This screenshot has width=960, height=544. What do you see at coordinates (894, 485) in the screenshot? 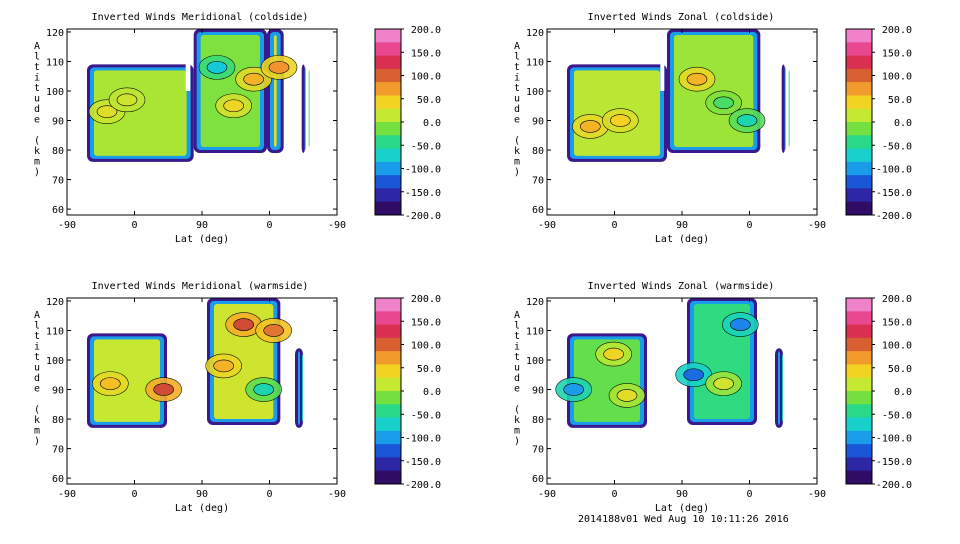
I see `colorbar-tick-label: -200.0` at bounding box center [894, 485].